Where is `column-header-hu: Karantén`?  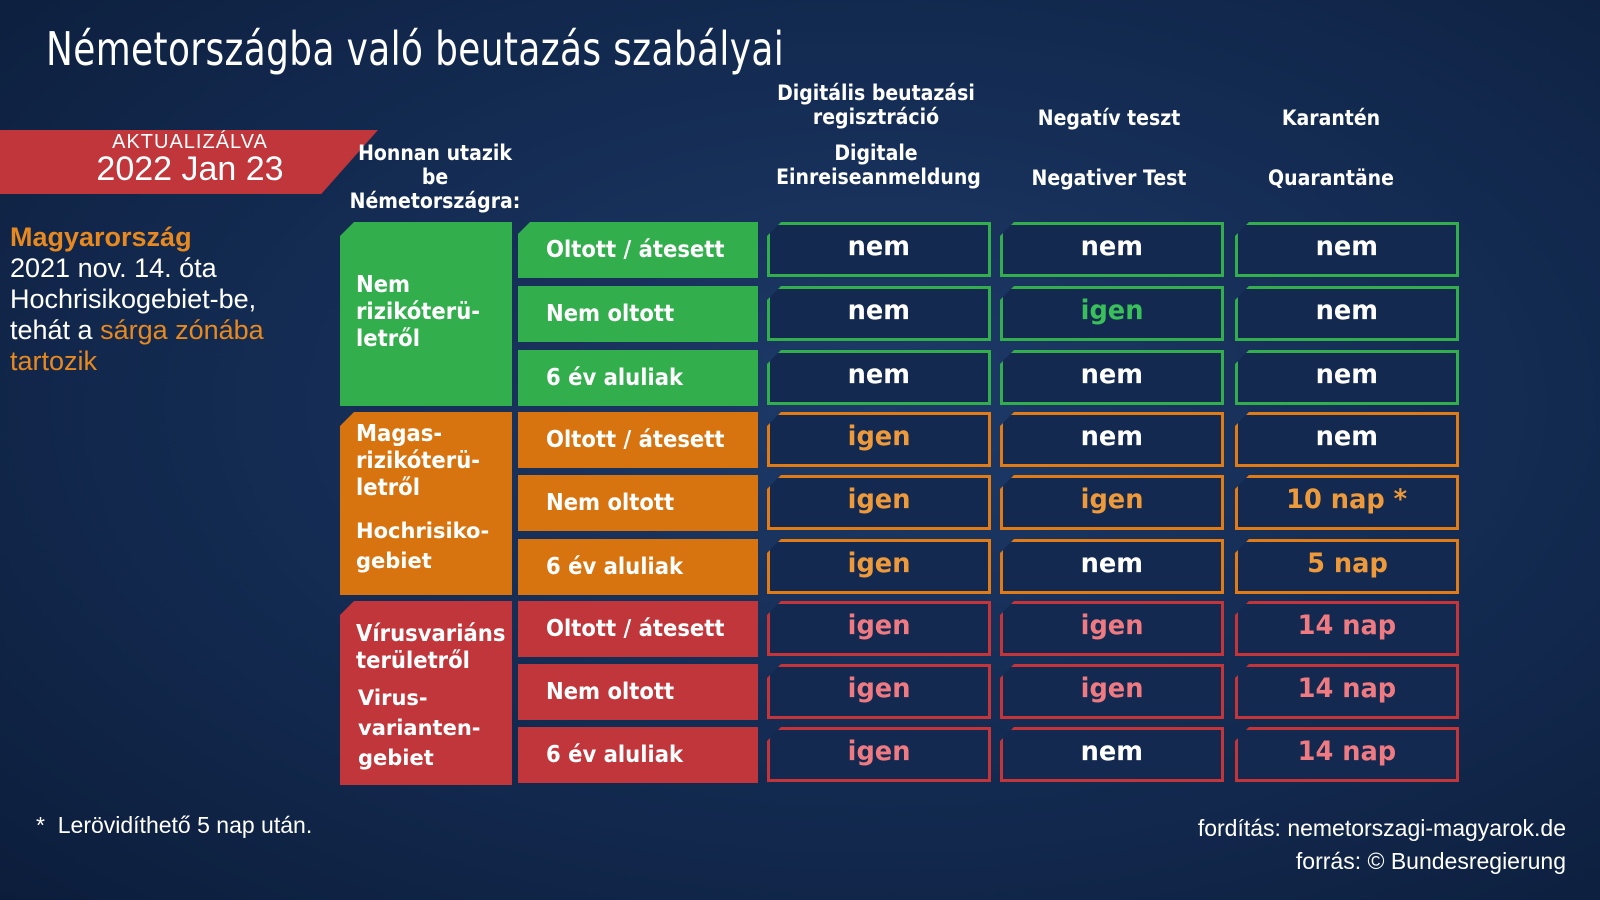 column-header-hu: Karantén is located at coordinates (1331, 118).